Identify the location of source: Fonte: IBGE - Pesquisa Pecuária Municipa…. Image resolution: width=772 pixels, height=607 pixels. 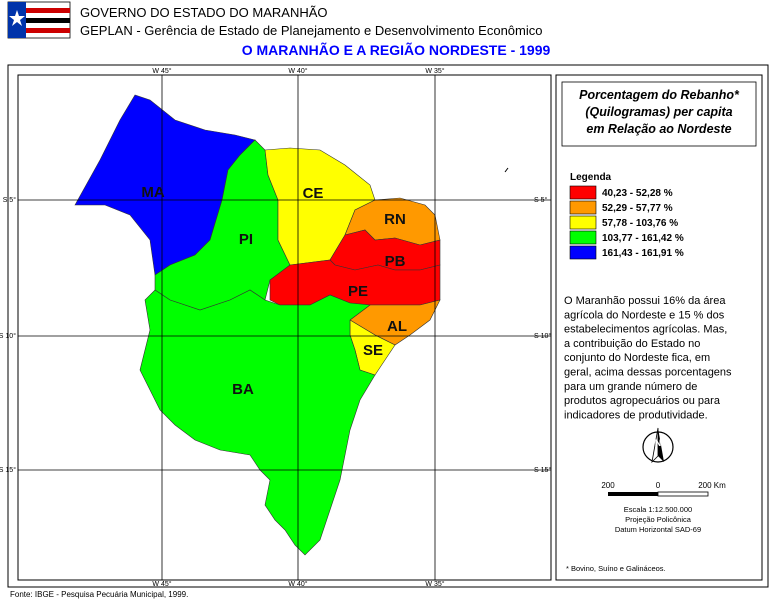
(99, 594).